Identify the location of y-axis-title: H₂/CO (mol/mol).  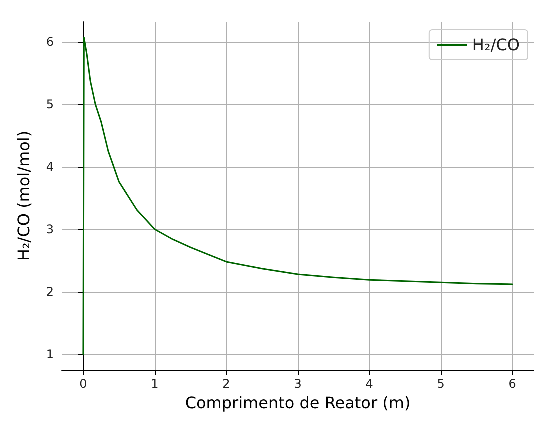
(24, 196).